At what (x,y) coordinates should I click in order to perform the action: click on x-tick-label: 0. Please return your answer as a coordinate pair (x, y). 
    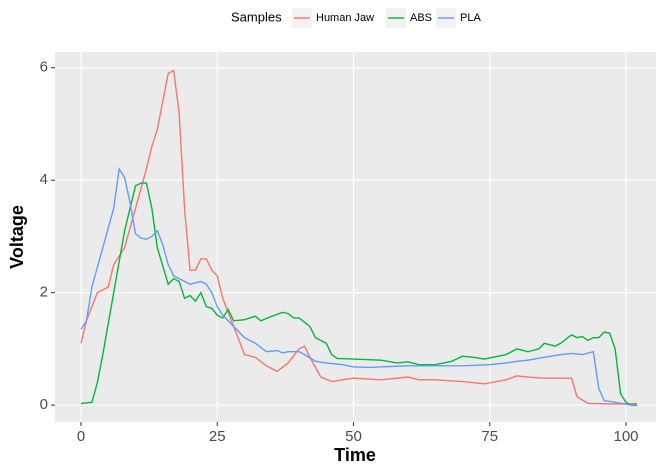
    Looking at the image, I should click on (81, 436).